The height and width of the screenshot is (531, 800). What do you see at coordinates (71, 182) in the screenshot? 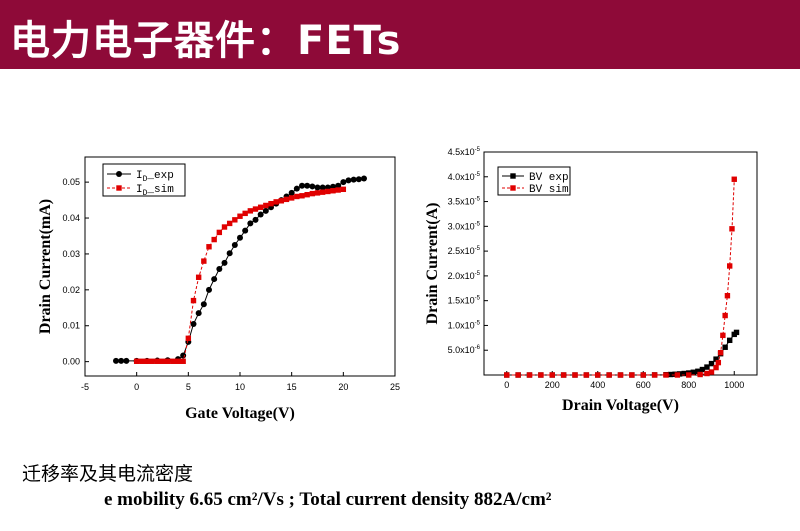
I see `y-tick-label: 0.05` at bounding box center [71, 182].